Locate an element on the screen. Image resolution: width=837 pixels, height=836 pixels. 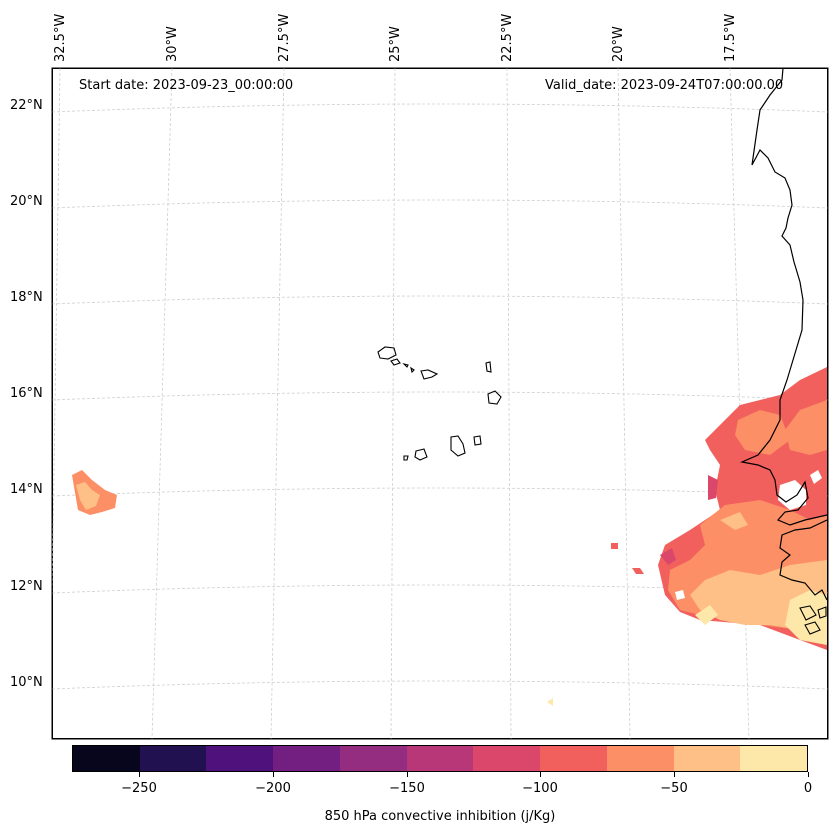
latitude-label: 18°N is located at coordinates (26, 297).